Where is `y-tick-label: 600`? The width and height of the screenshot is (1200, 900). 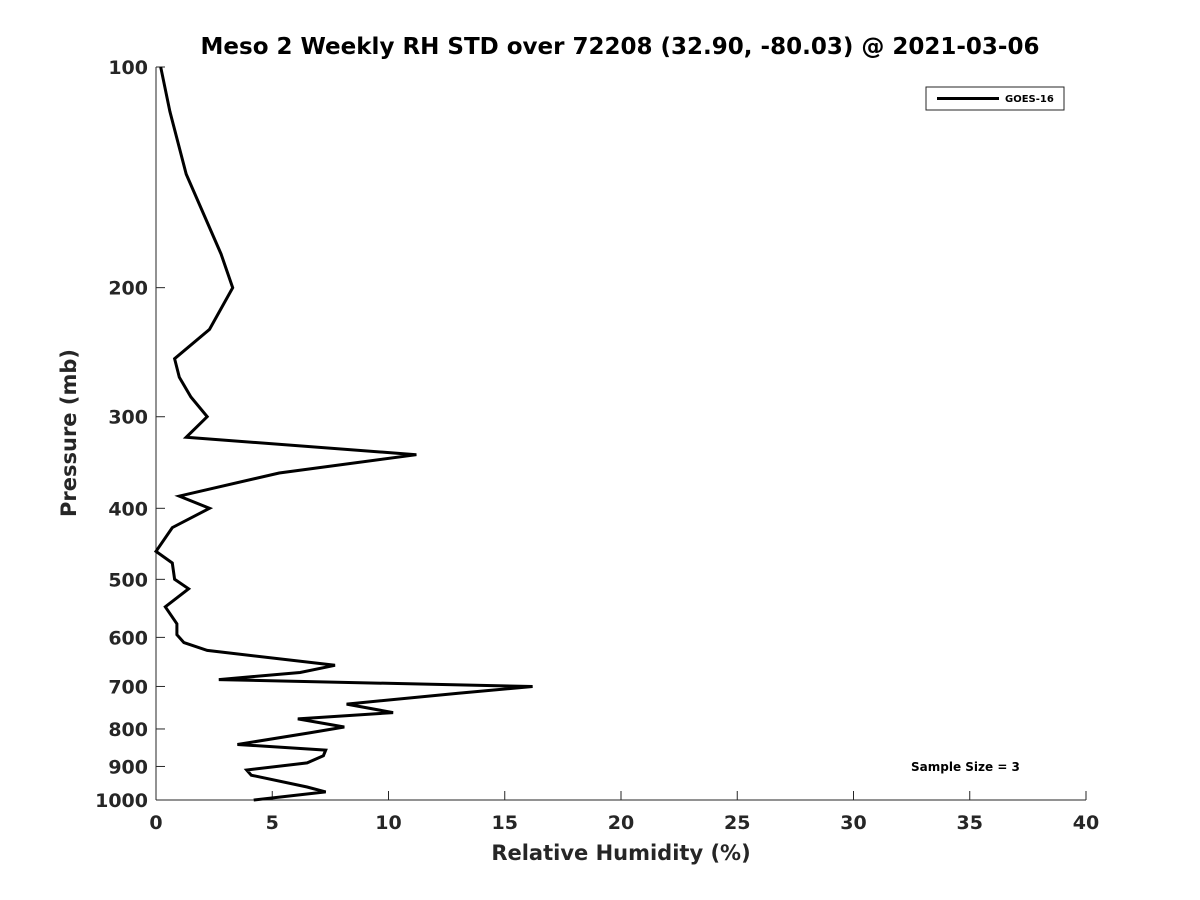
y-tick-label: 600 is located at coordinates (128, 638).